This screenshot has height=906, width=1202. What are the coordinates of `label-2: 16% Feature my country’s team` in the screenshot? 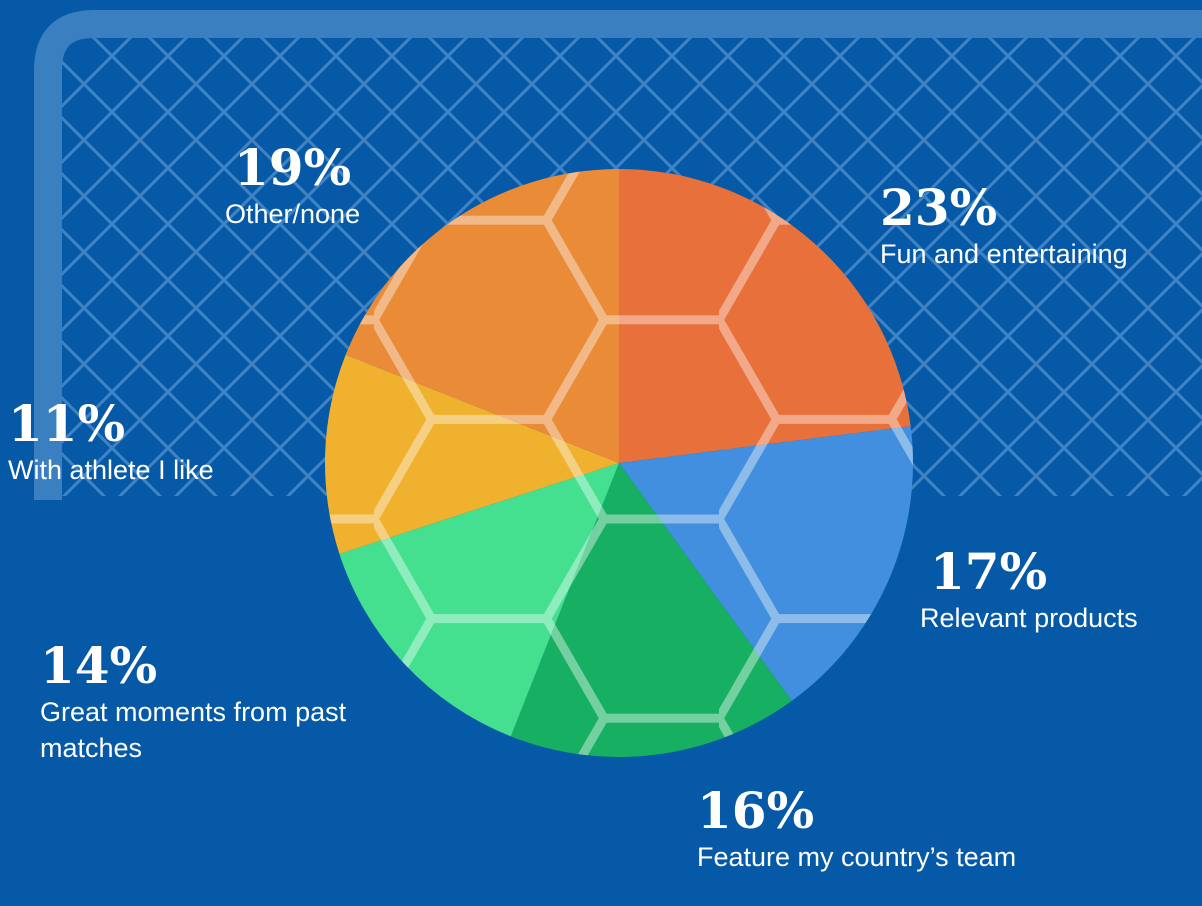 It's located at (856, 829).